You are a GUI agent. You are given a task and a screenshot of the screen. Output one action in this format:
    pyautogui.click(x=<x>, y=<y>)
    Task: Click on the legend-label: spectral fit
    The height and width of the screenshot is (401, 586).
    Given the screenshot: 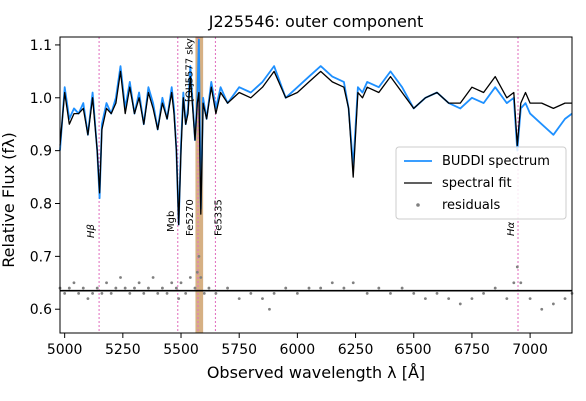 What is the action you would take?
    pyautogui.click(x=477, y=183)
    